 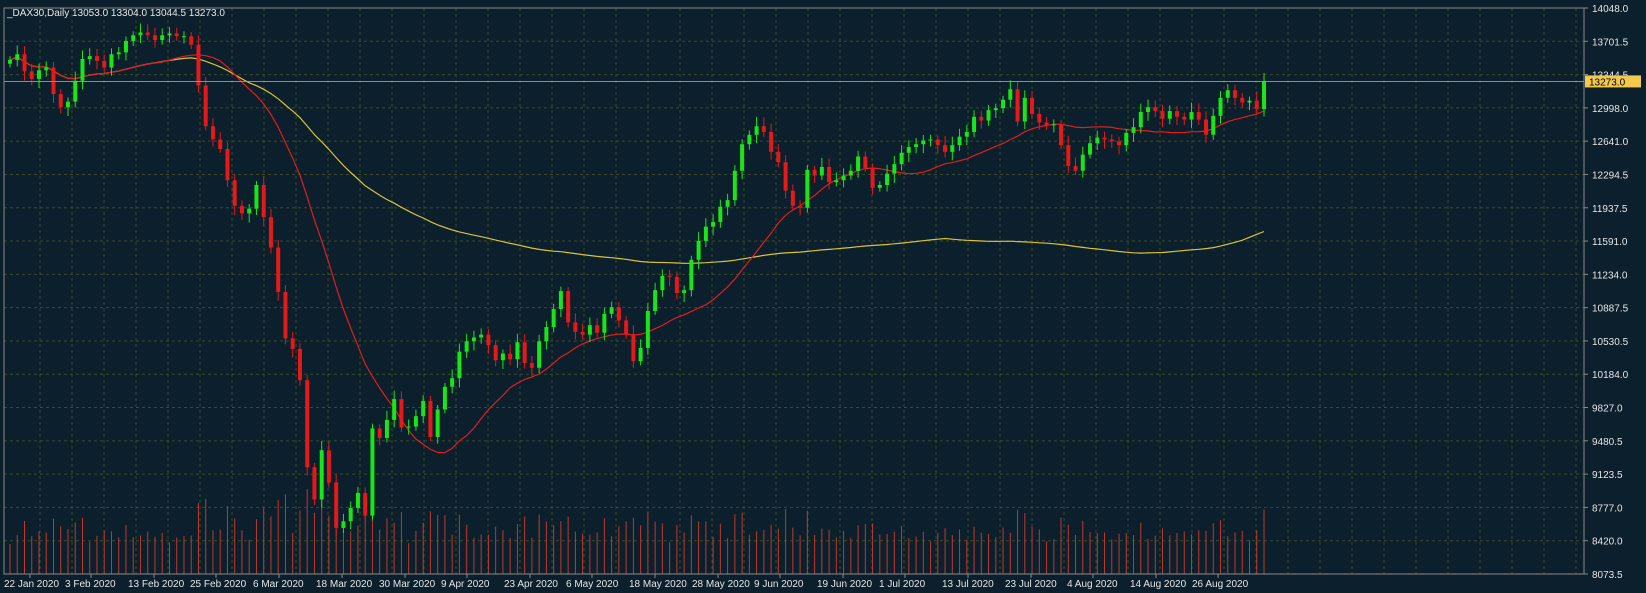 What do you see at coordinates (278, 584) in the screenshot?
I see `x-tick-label: 6 Mar 2020` at bounding box center [278, 584].